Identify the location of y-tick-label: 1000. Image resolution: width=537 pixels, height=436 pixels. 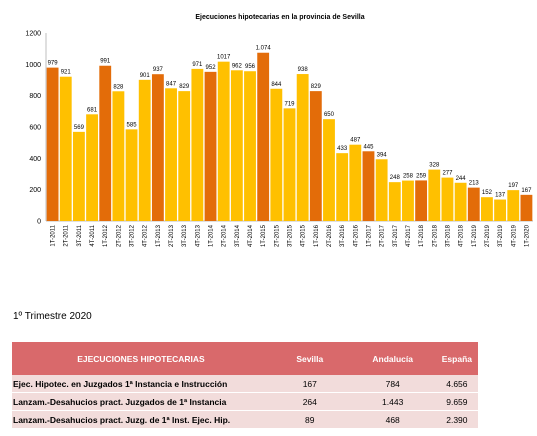
(33, 65).